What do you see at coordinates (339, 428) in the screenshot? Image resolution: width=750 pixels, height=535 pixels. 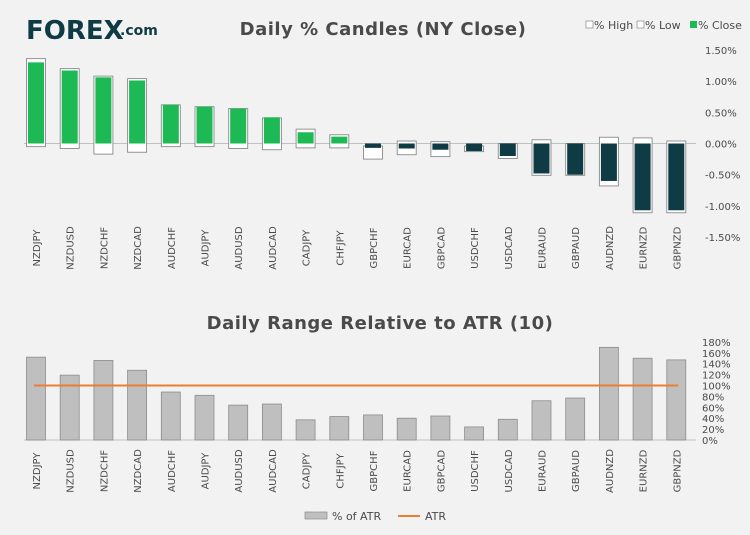 I see `atr-bar-chfjpy` at bounding box center [339, 428].